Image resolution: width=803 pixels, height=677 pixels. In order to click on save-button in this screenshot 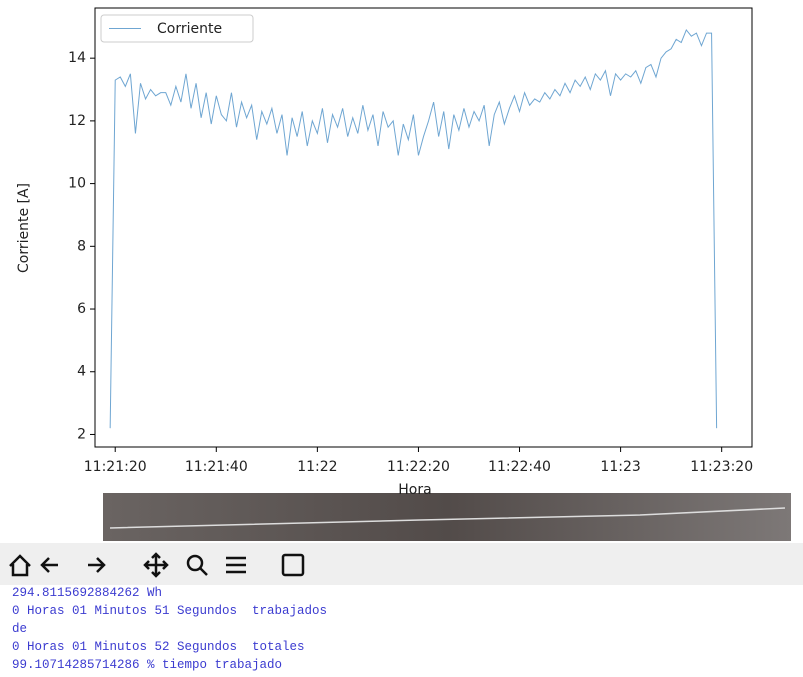, I will do `click(293, 565)`.